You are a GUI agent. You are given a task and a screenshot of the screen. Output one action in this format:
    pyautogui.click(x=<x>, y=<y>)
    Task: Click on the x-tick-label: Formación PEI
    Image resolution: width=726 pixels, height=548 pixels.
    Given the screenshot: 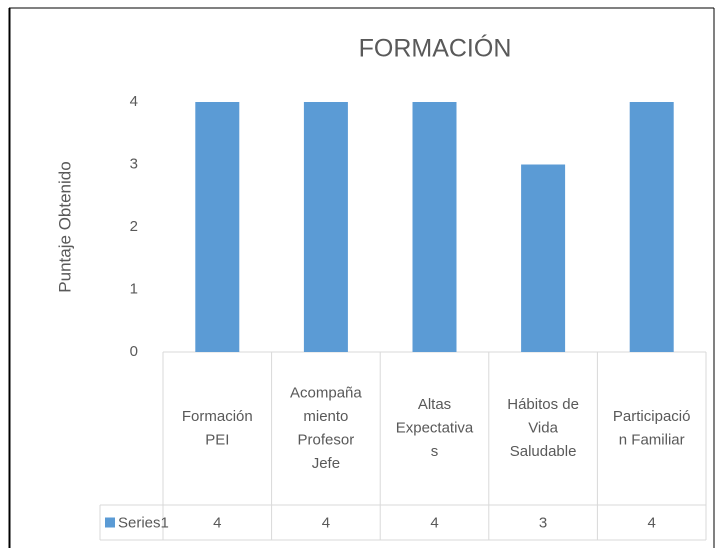 What is the action you would take?
    pyautogui.click(x=217, y=428)
    